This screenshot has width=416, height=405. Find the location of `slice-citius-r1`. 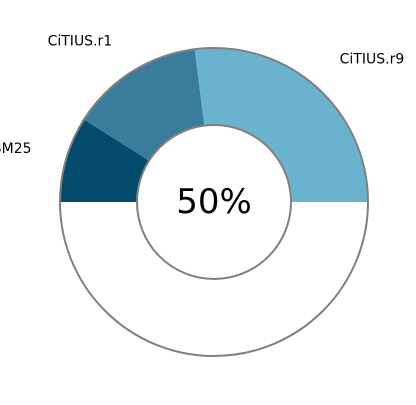

slice-citius-r1 is located at coordinates (144, 105).